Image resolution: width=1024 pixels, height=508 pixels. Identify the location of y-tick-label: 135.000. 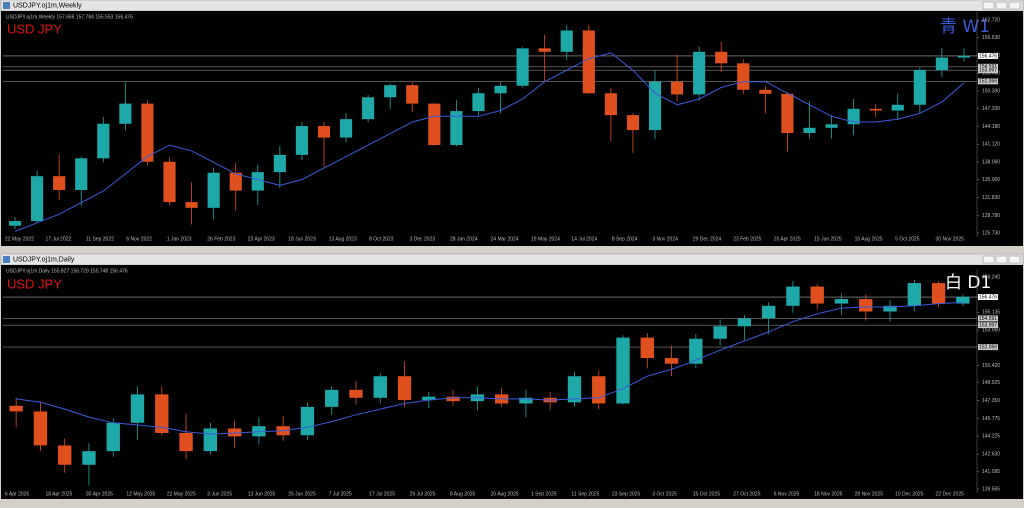
(991, 180).